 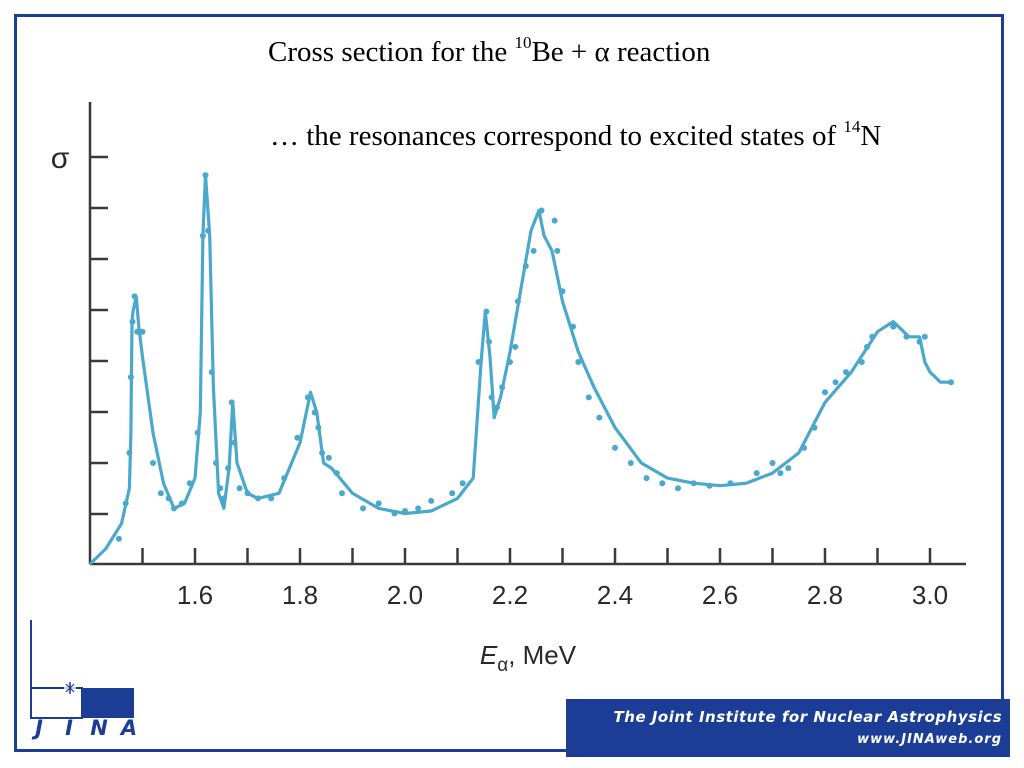 I want to click on jina-logo: J I N A, so click(x=91, y=685).